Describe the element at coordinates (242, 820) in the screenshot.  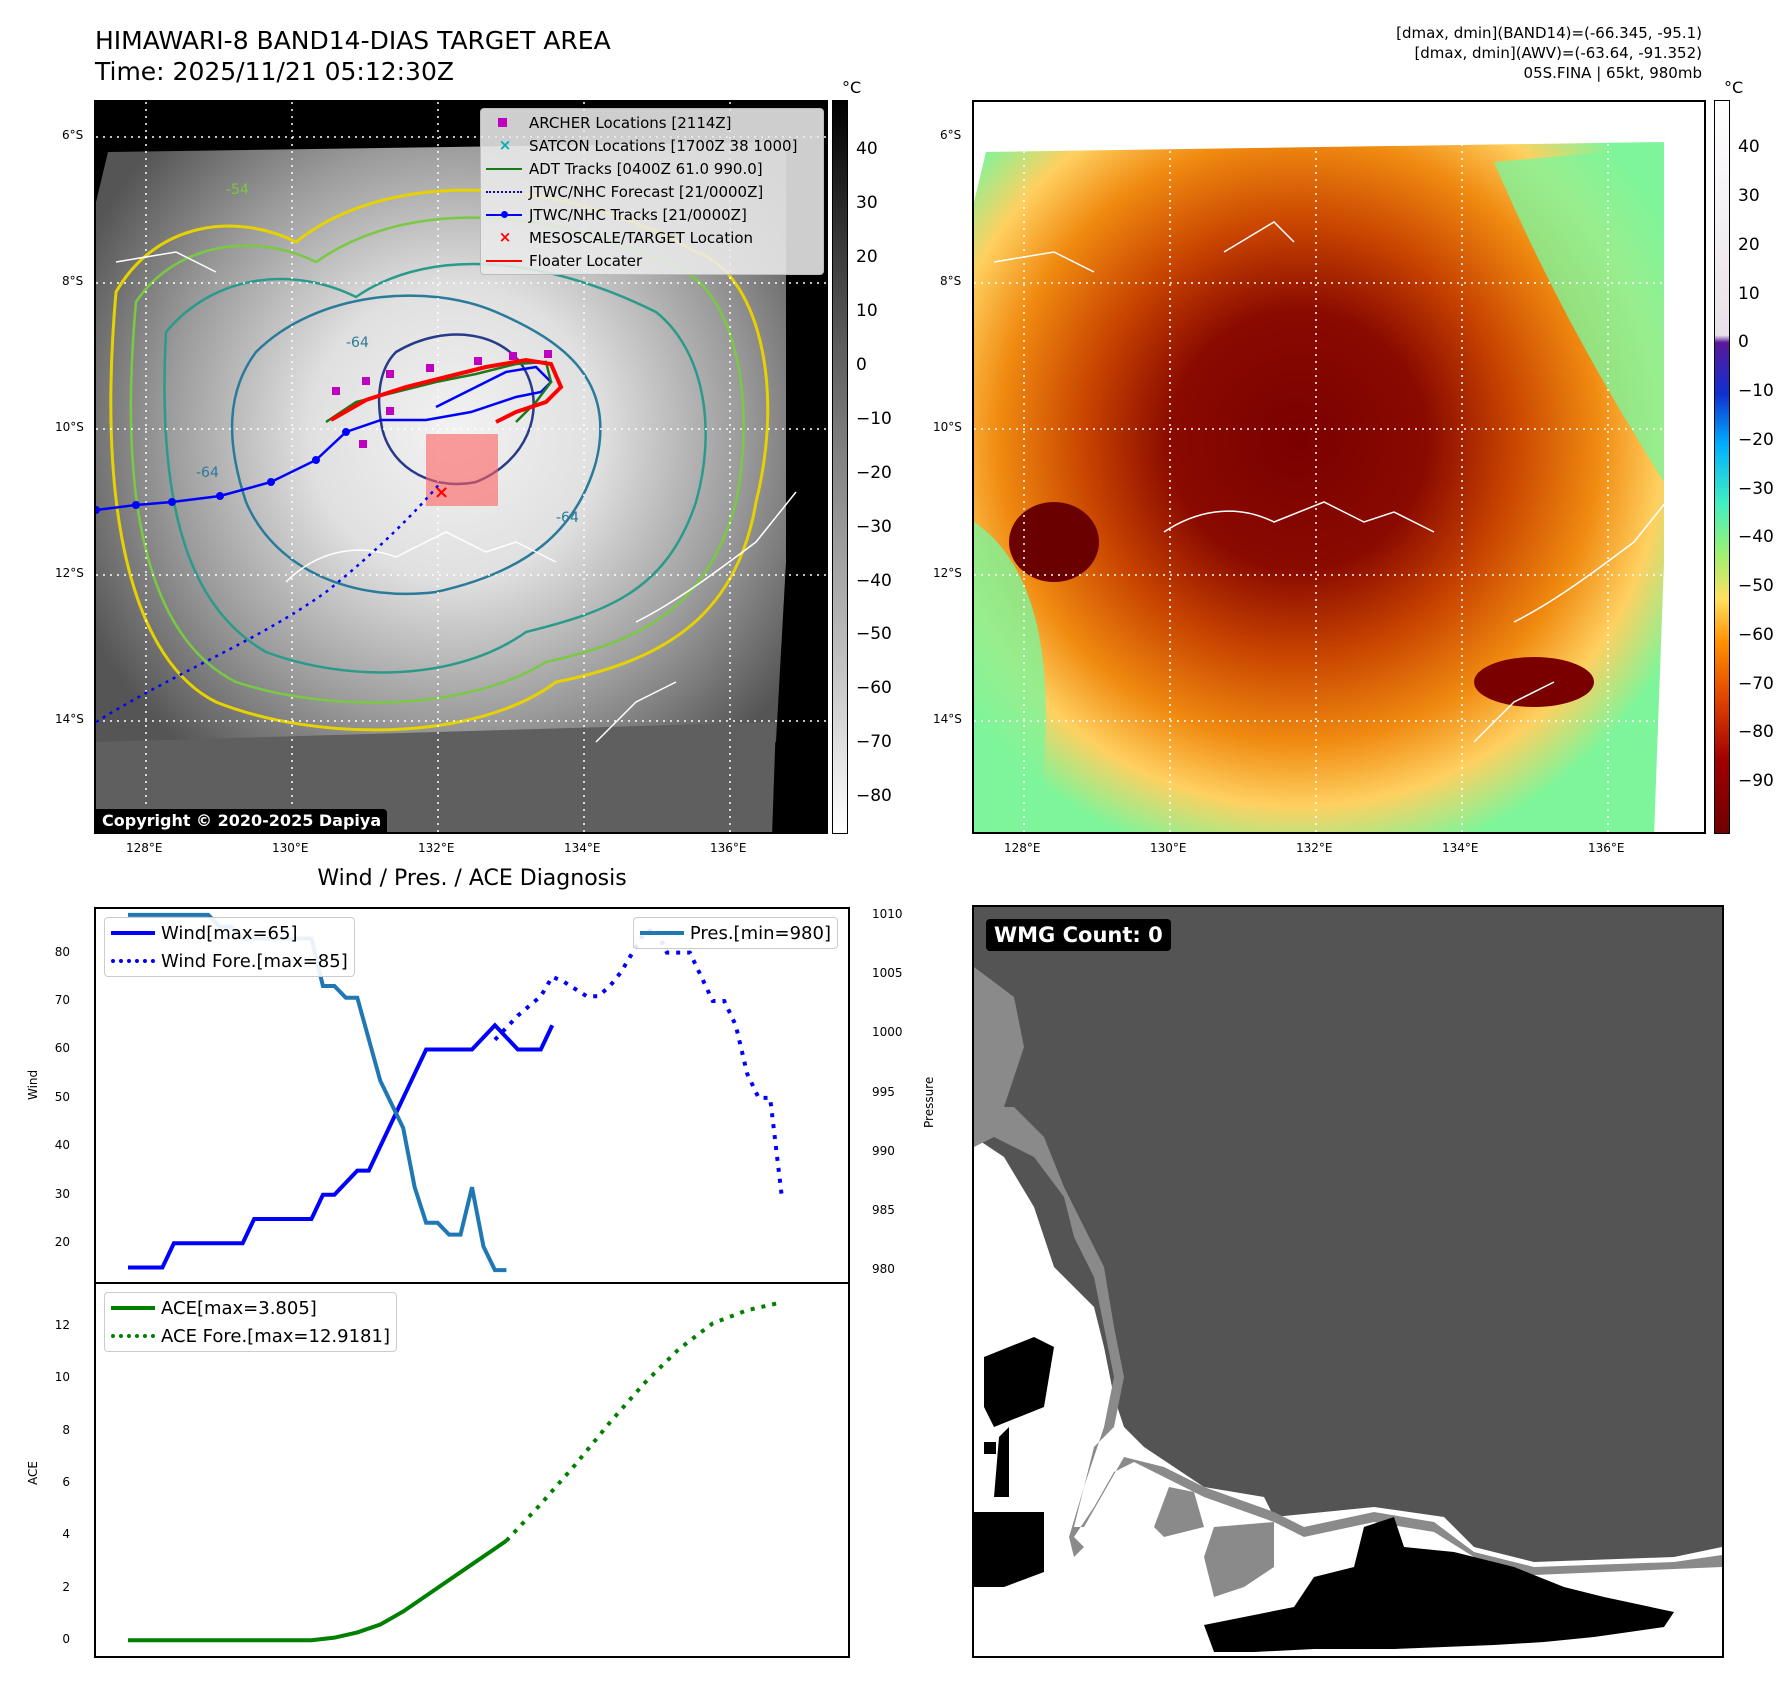
I see `copyright-badge: Copyright © 2020-2025 Dapiya` at that location.